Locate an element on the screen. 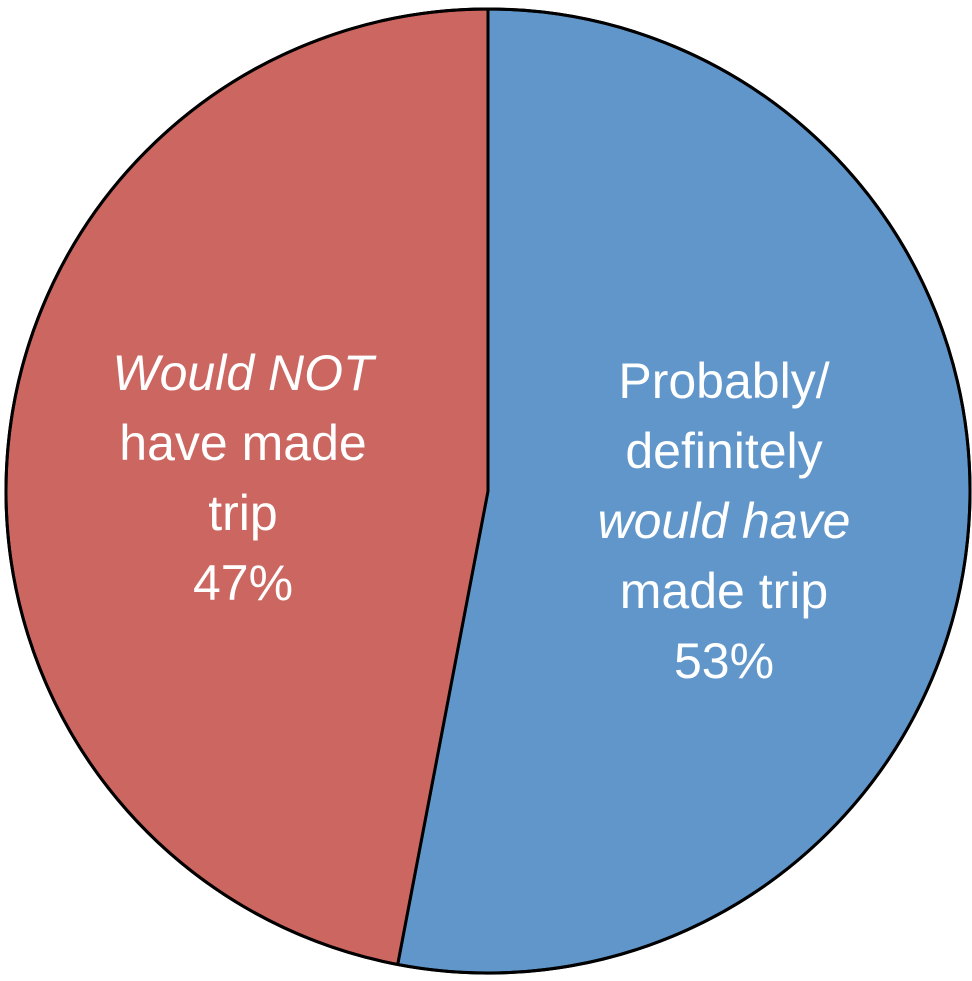 The height and width of the screenshot is (981, 972). slice-label-text: Probably/ is located at coordinates (723, 381).